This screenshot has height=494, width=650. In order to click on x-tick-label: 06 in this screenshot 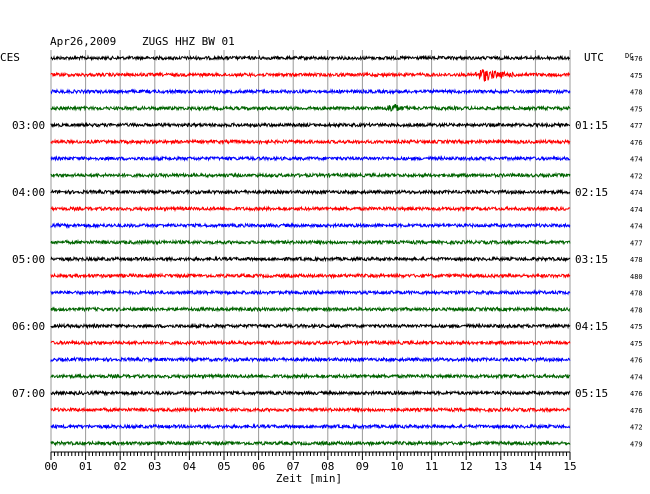, I will do `click(258, 466)`.